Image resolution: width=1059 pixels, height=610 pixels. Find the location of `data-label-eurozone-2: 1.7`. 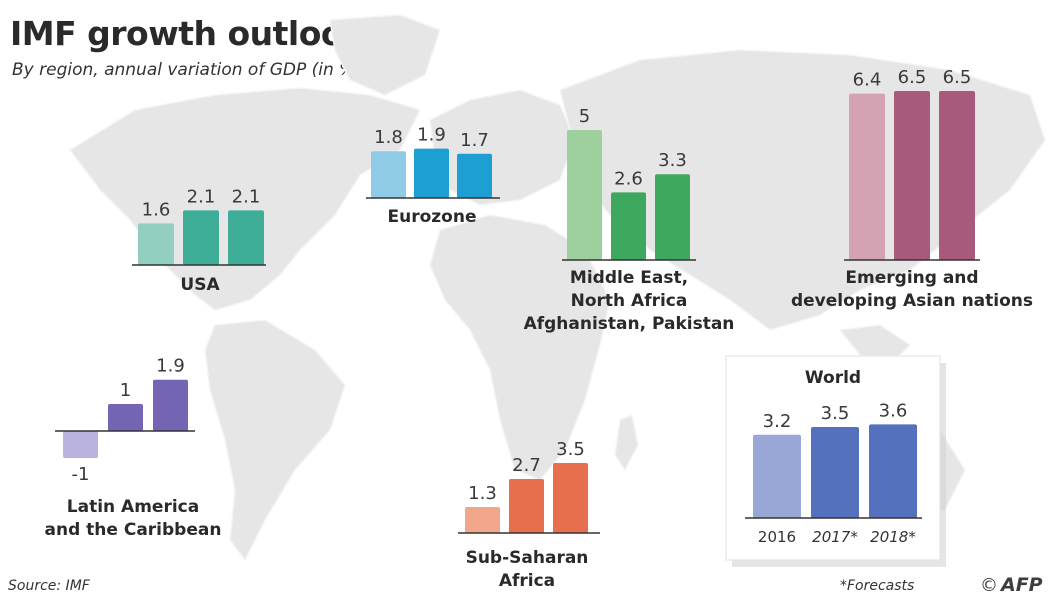

data-label-eurozone-2: 1.7 is located at coordinates (474, 140).